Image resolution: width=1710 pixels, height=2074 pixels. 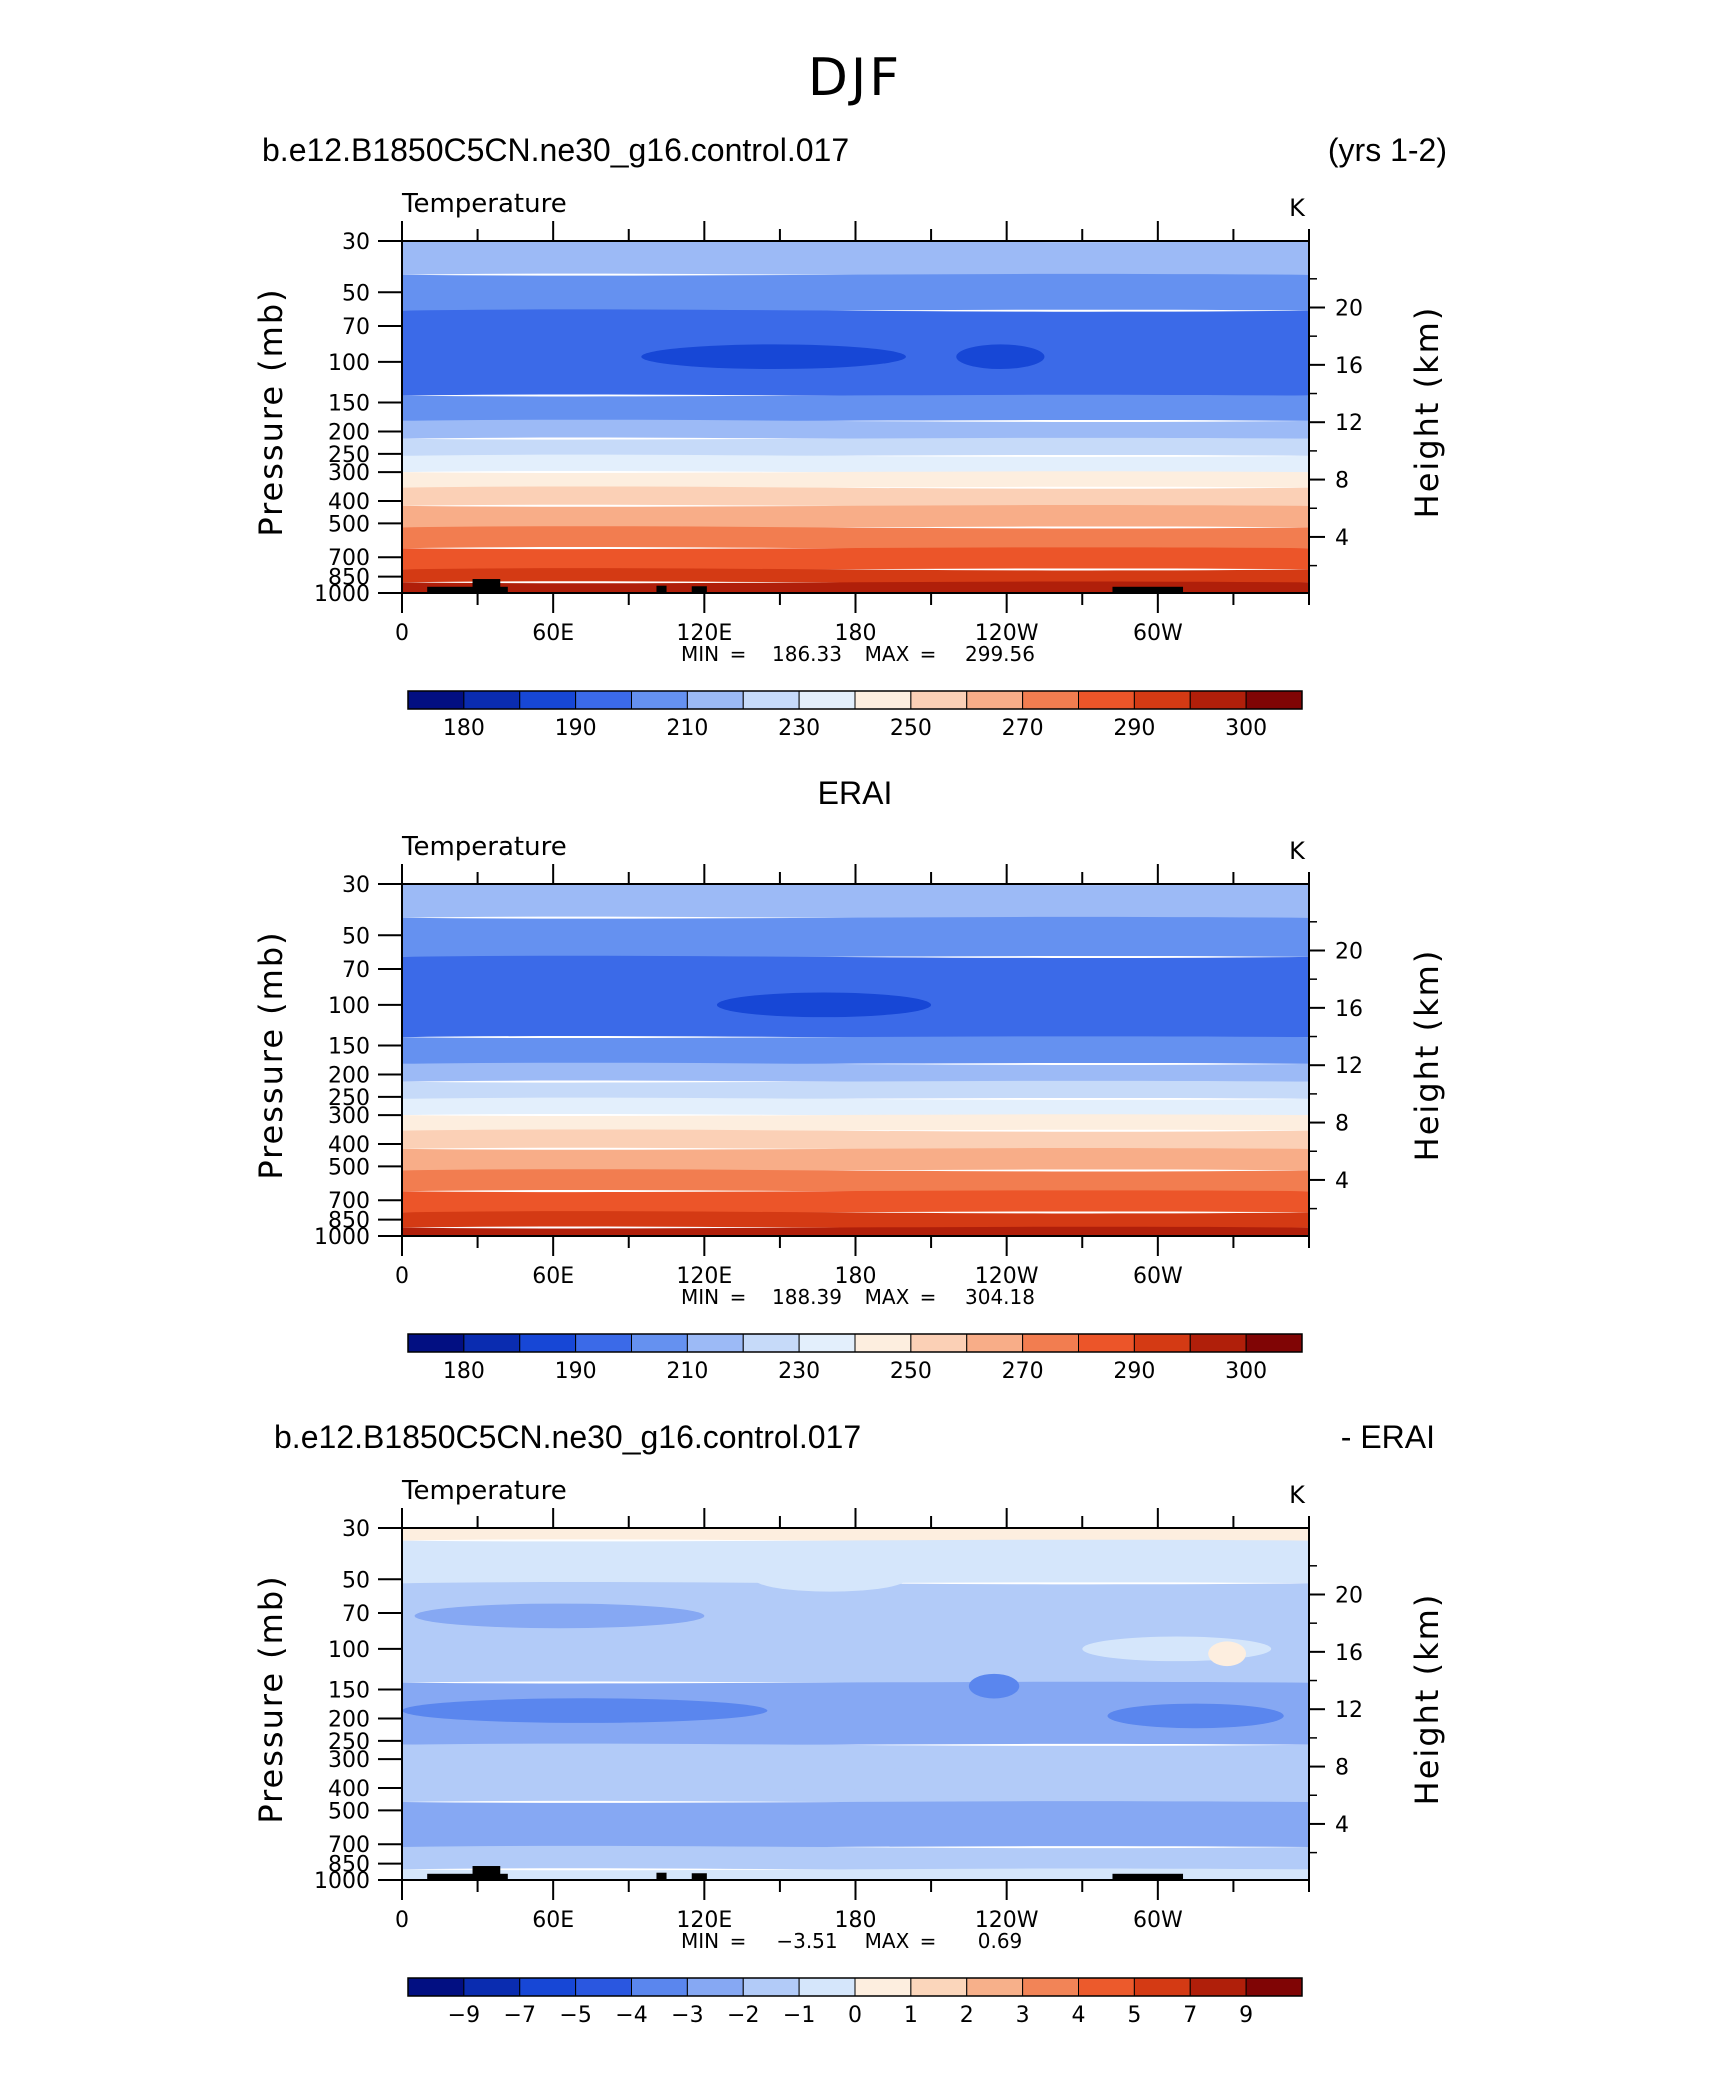 I want to click on colorbar-label: 300, so click(x=1246, y=728).